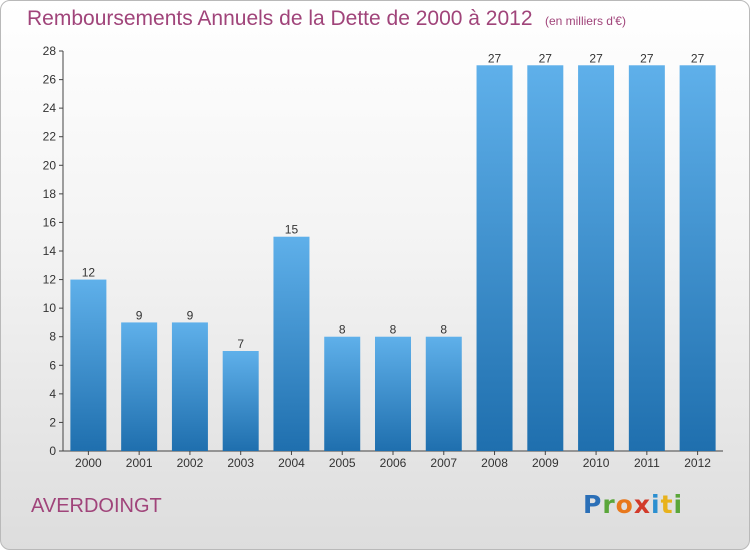 This screenshot has height=550, width=750. I want to click on commune-name: AVERDOINGT, so click(96, 506).